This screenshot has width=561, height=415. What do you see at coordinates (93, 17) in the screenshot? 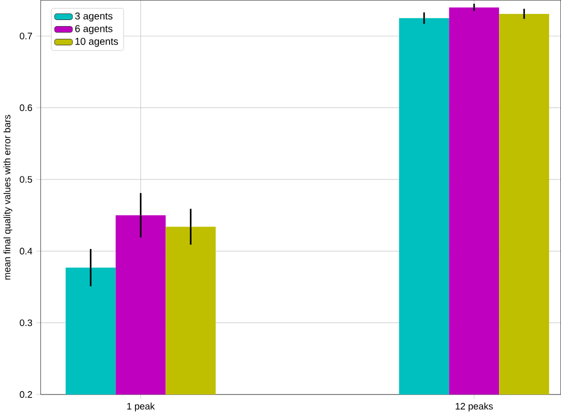
I see `legend-label: 3 agents` at bounding box center [93, 17].